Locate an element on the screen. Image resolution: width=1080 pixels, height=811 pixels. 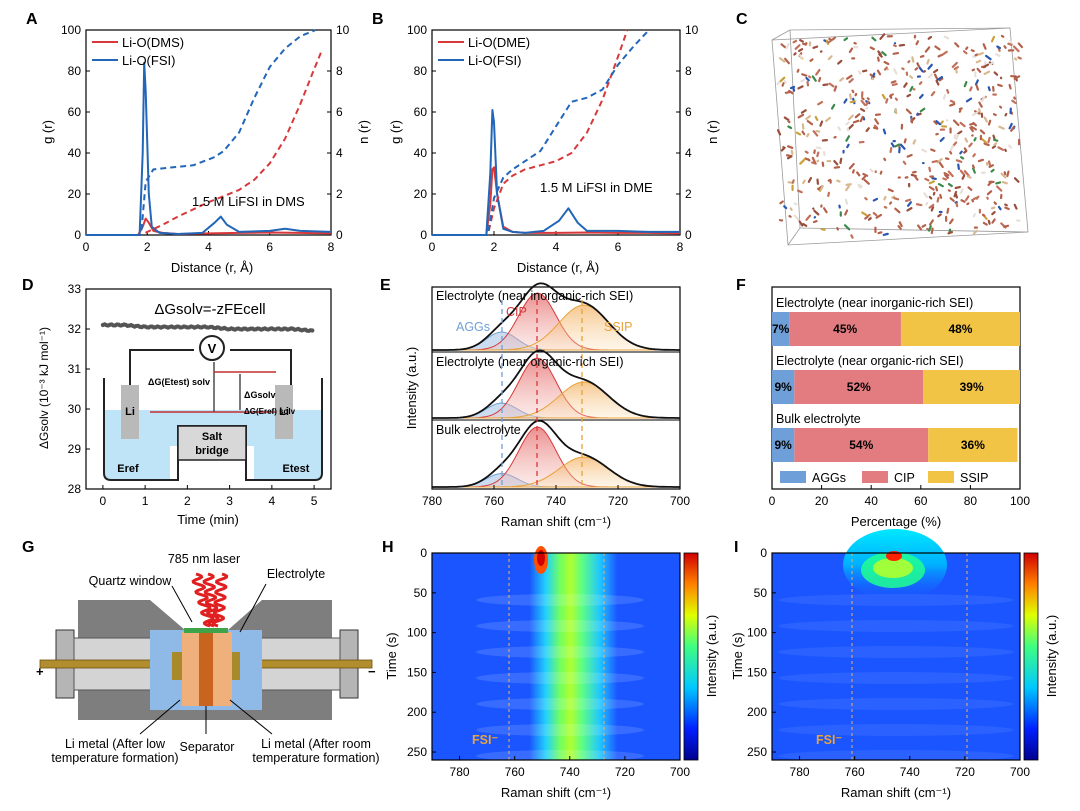
legend-entry: Li-O(DME) is located at coordinates (499, 42).